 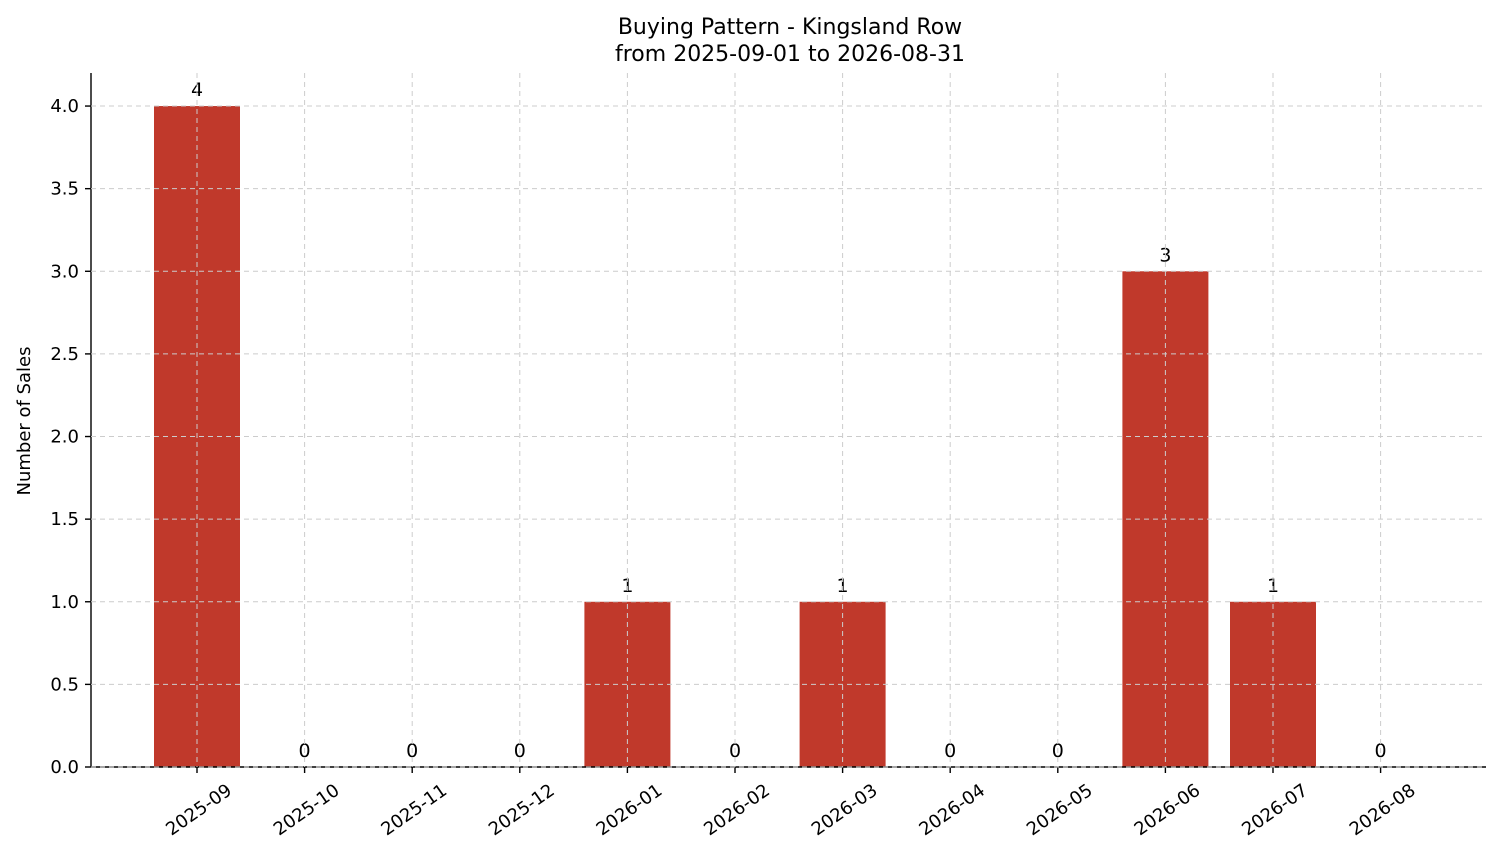 What do you see at coordinates (64, 106) in the screenshot?
I see `y-tick-label: 4.0` at bounding box center [64, 106].